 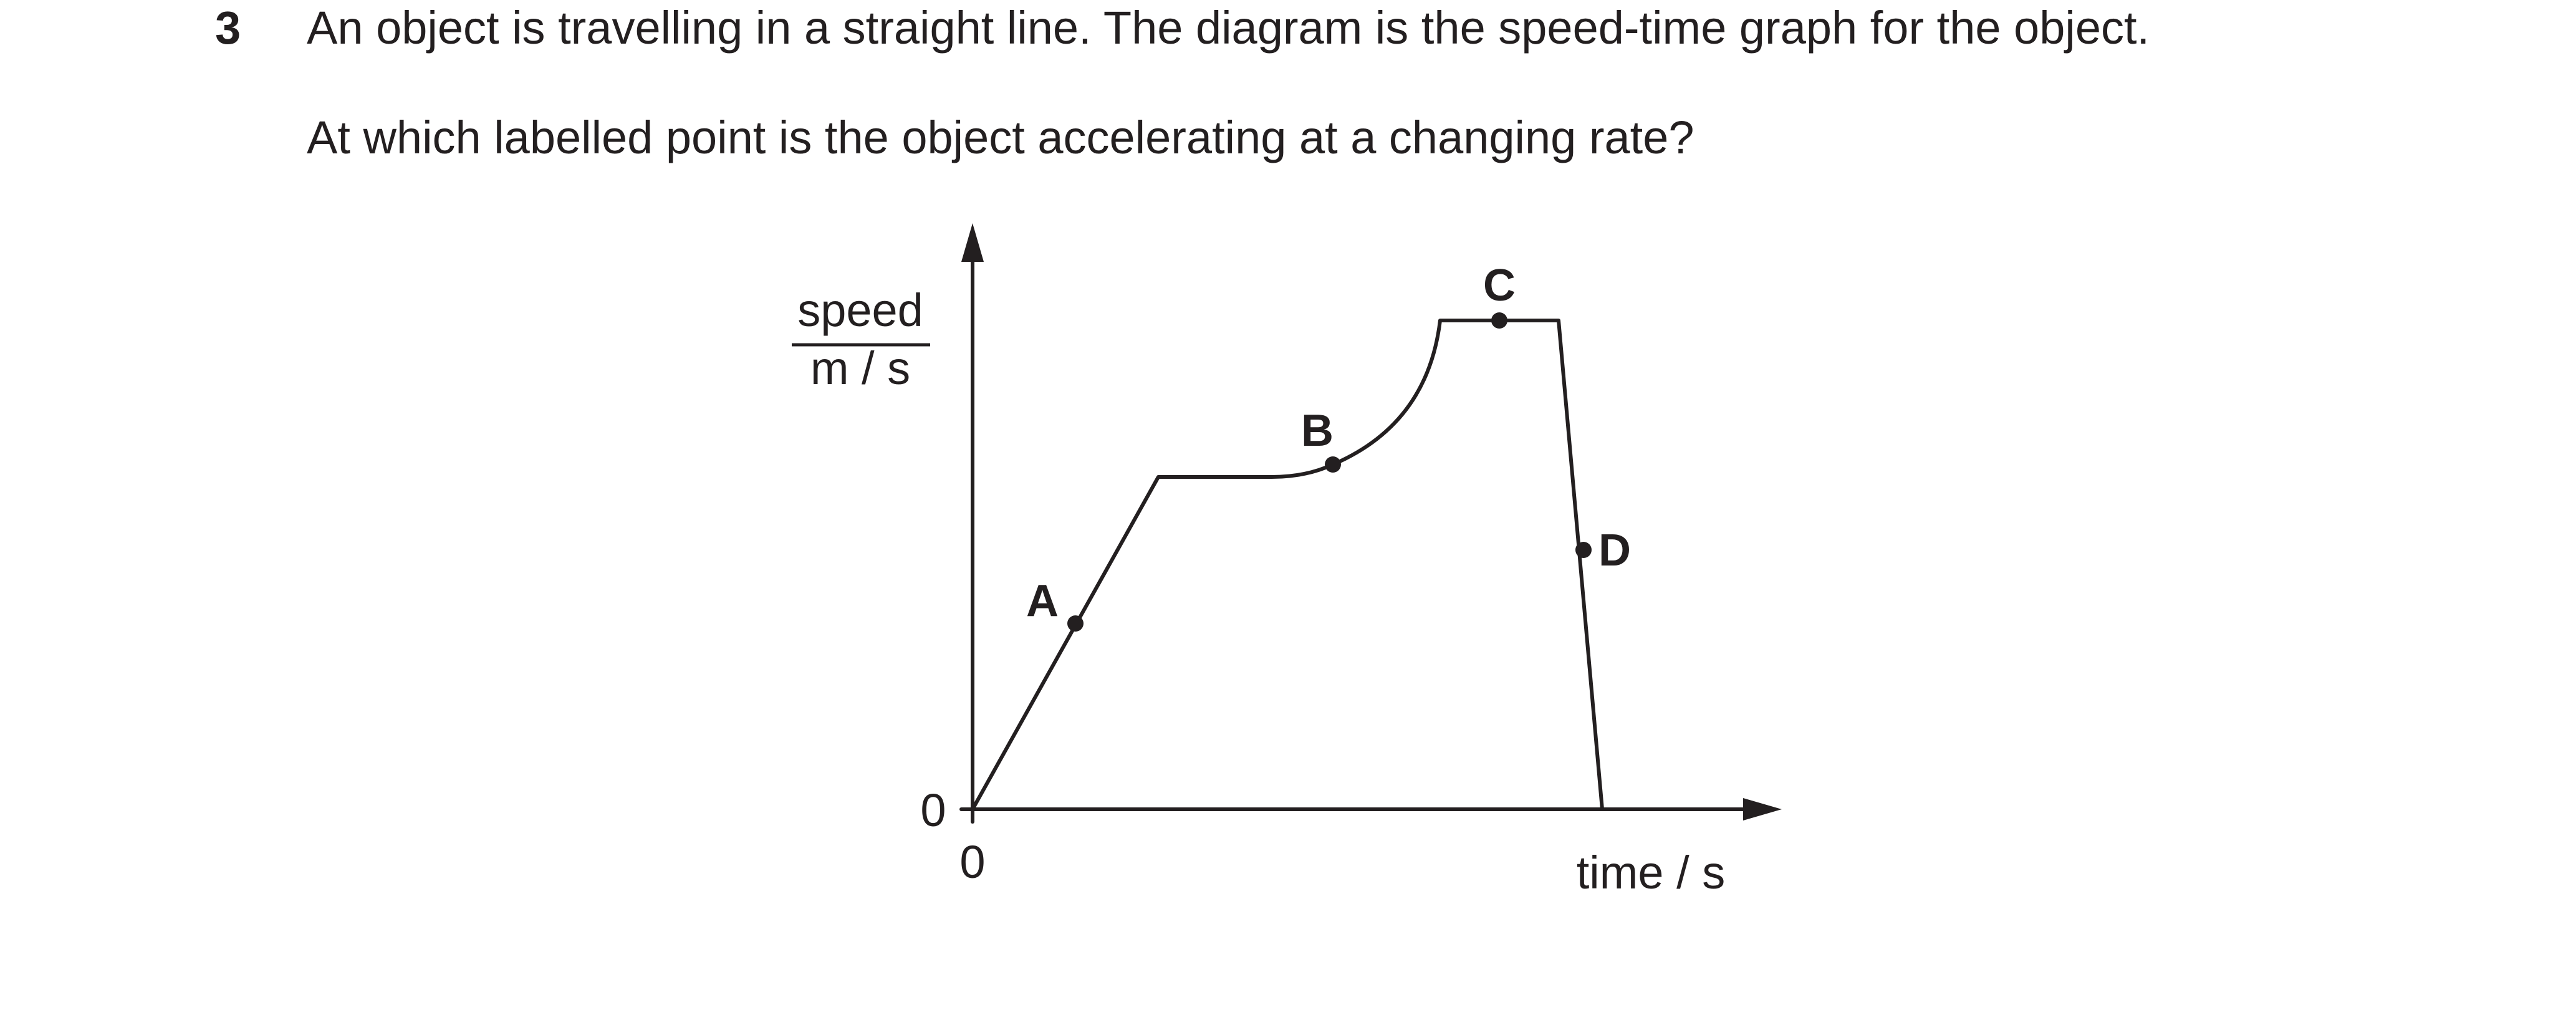 I want to click on x-axis-label: time / s, so click(x=1651, y=873).